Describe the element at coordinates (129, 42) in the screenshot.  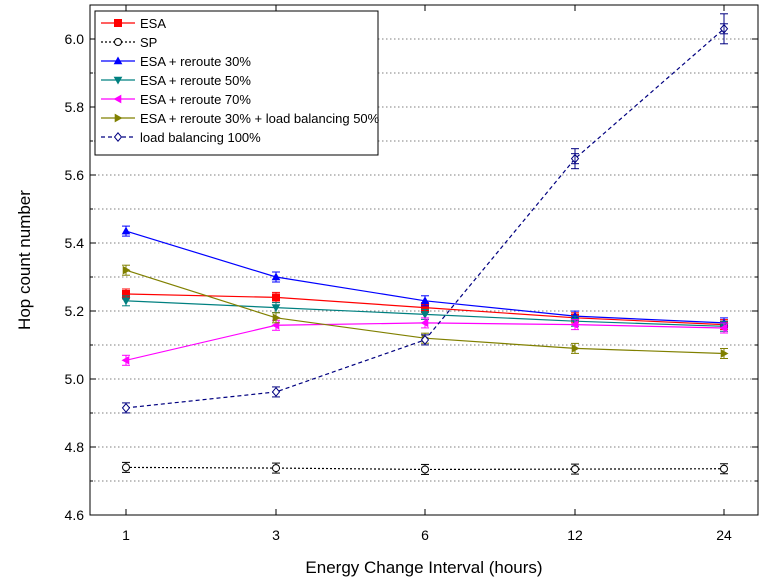
I see `legend-item-1: SP` at that location.